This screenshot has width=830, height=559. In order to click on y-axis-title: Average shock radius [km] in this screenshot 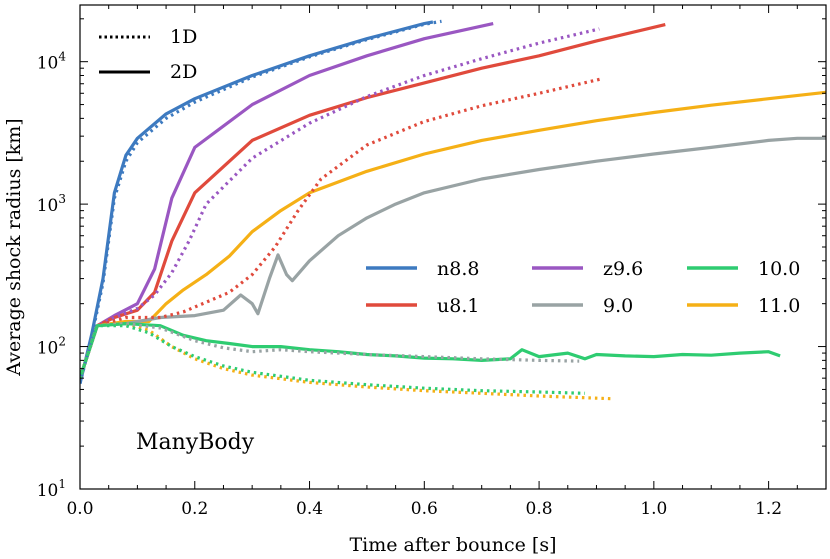, I will do `click(14, 247)`.